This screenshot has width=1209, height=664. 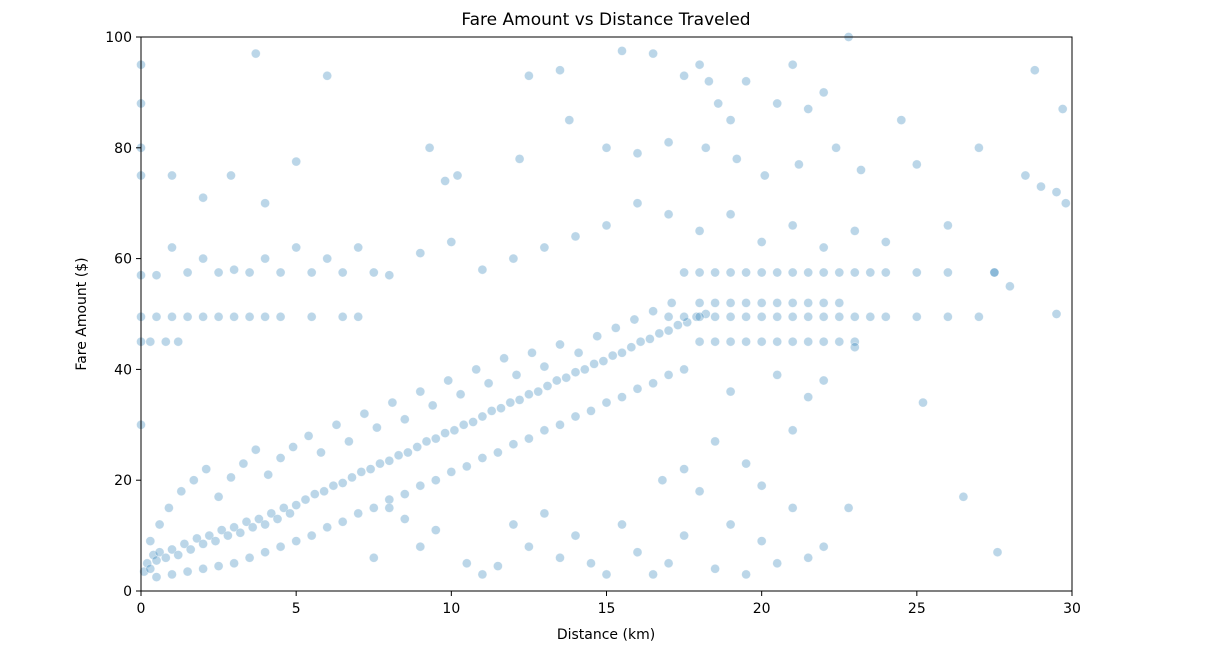 What do you see at coordinates (762, 609) in the screenshot?
I see `x-tick-label: 20` at bounding box center [762, 609].